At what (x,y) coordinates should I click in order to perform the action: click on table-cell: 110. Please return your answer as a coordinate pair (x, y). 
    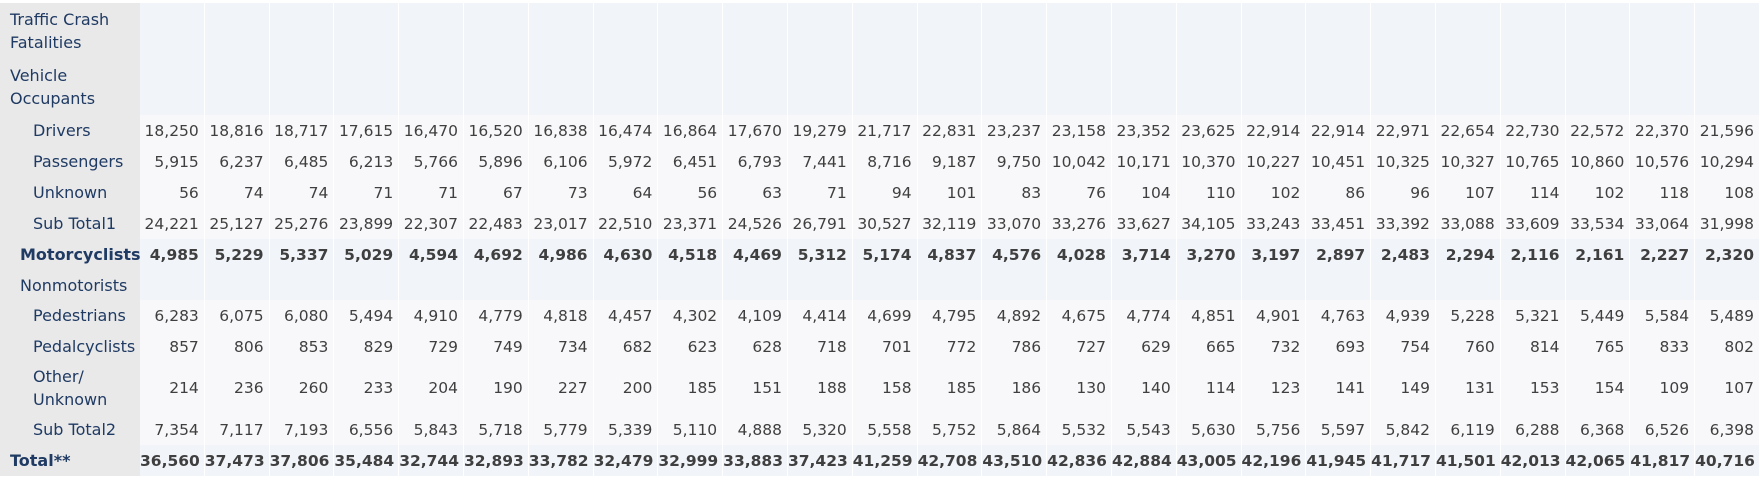
    Looking at the image, I should click on (1209, 192).